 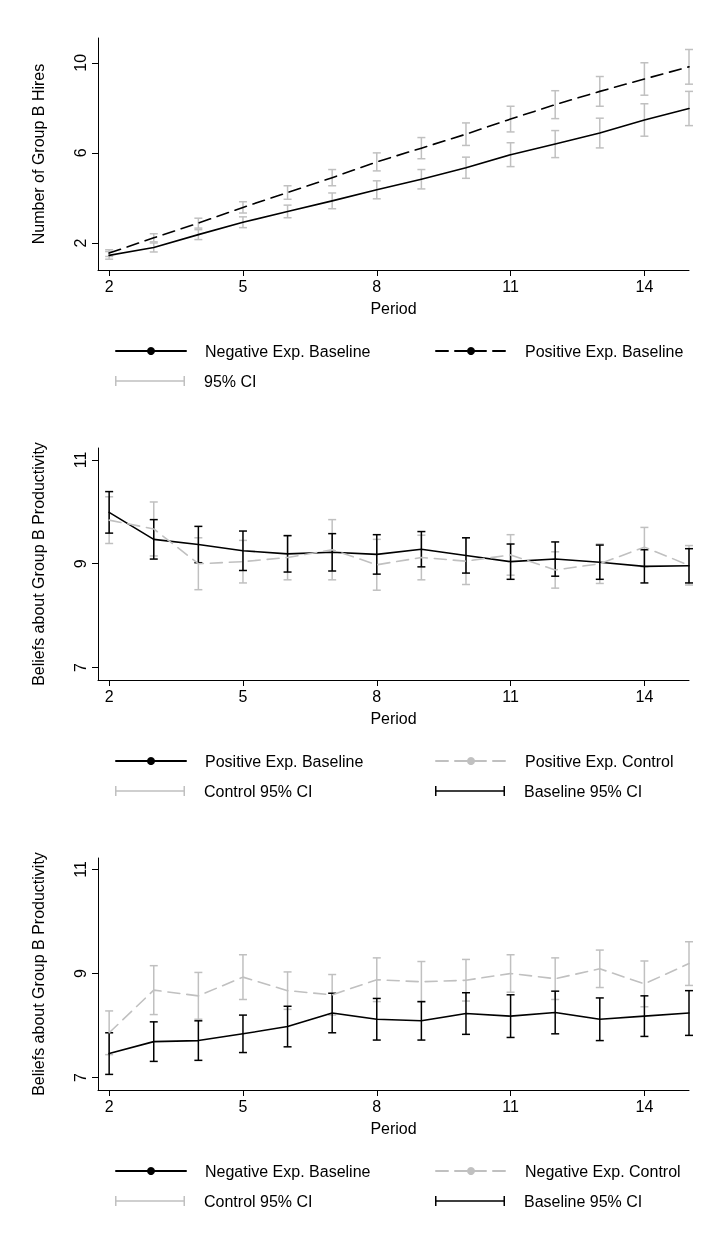 I want to click on y-tick-label: 10, so click(x=80, y=62).